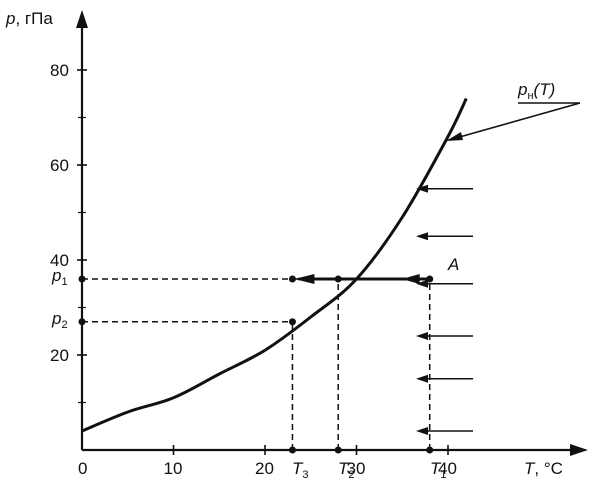 The image size is (596, 487). Describe the element at coordinates (430, 279) in the screenshot. I see `point-a` at that location.